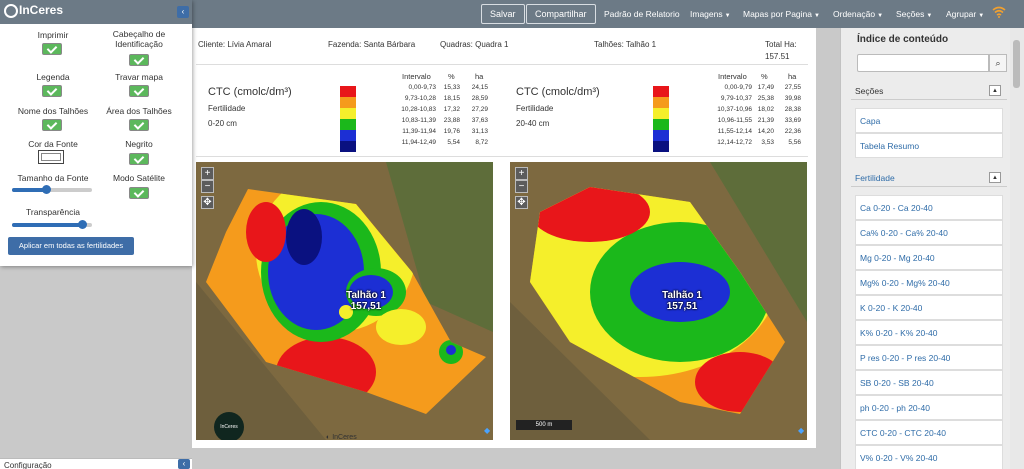 This screenshot has height=469, width=1024. I want to click on index-item: P res 0-20 - P res 20-40, so click(929, 357).